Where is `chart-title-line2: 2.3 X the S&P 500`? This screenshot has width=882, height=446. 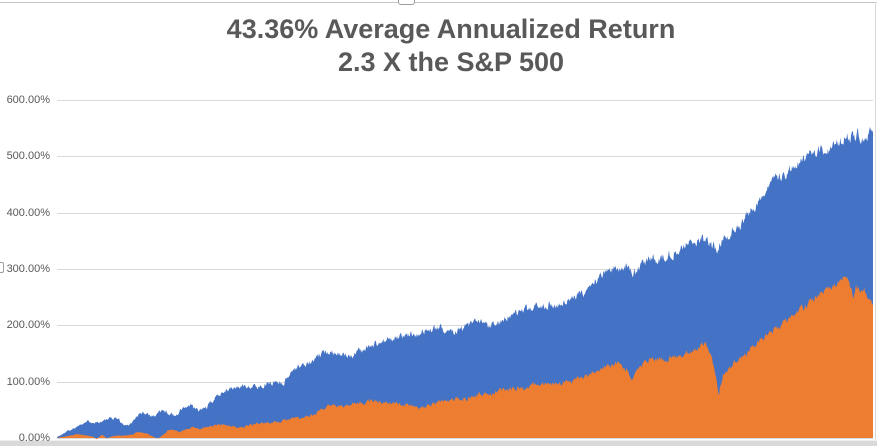 chart-title-line2: 2.3 X the S&P 500 is located at coordinates (451, 62).